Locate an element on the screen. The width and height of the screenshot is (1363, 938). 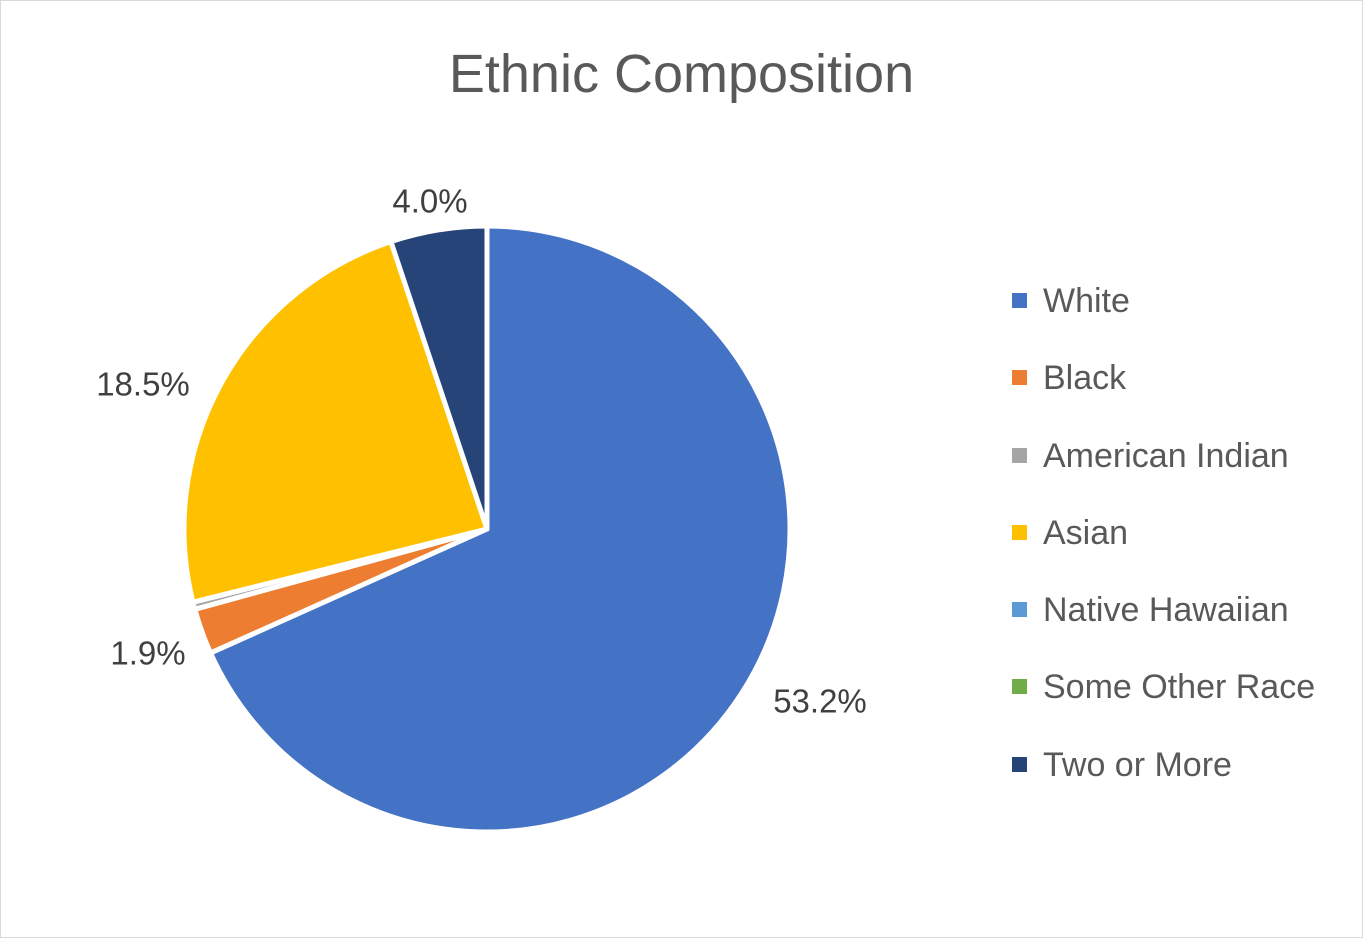
data-label-two-or-more: 4.0% is located at coordinates (429, 201).